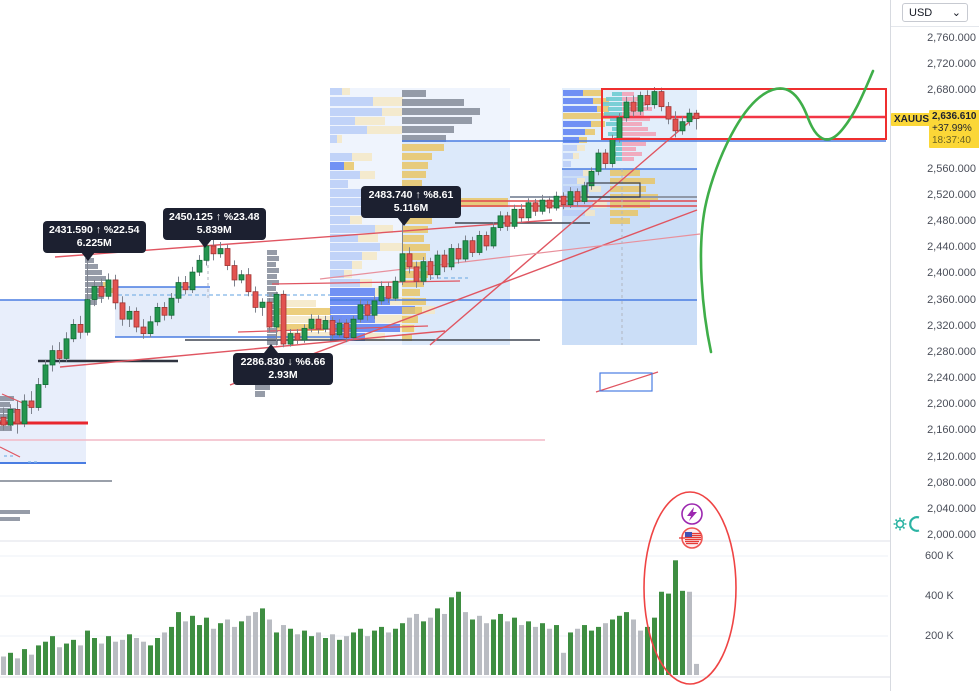 The height and width of the screenshot is (691, 979). What do you see at coordinates (692, 514) in the screenshot?
I see `lightning-event-icon` at bounding box center [692, 514].